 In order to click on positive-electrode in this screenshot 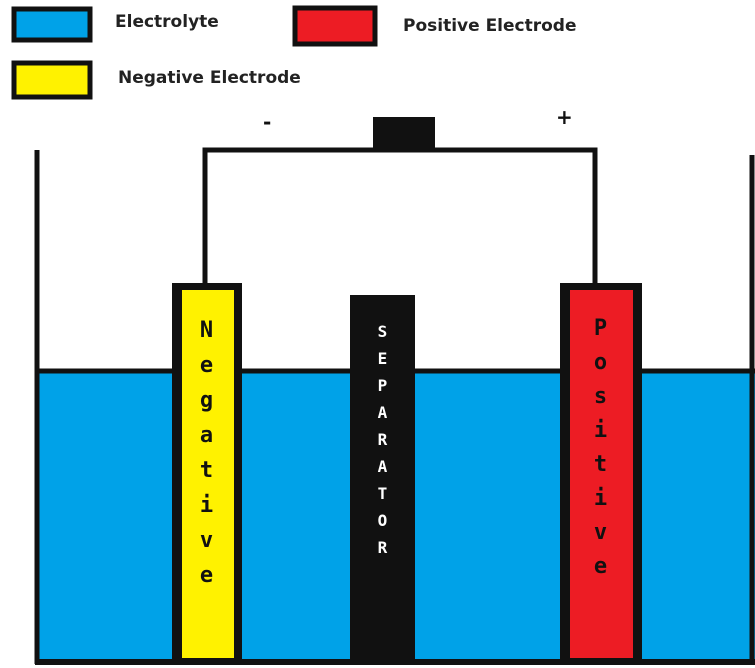, I will do `click(601, 474)`.